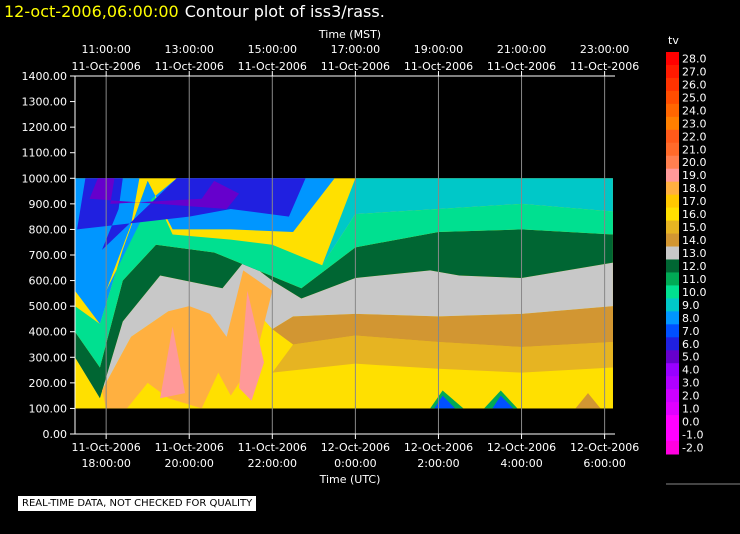 The image size is (740, 534). I want to click on colorbar-level-7: 21.0, so click(694, 149).